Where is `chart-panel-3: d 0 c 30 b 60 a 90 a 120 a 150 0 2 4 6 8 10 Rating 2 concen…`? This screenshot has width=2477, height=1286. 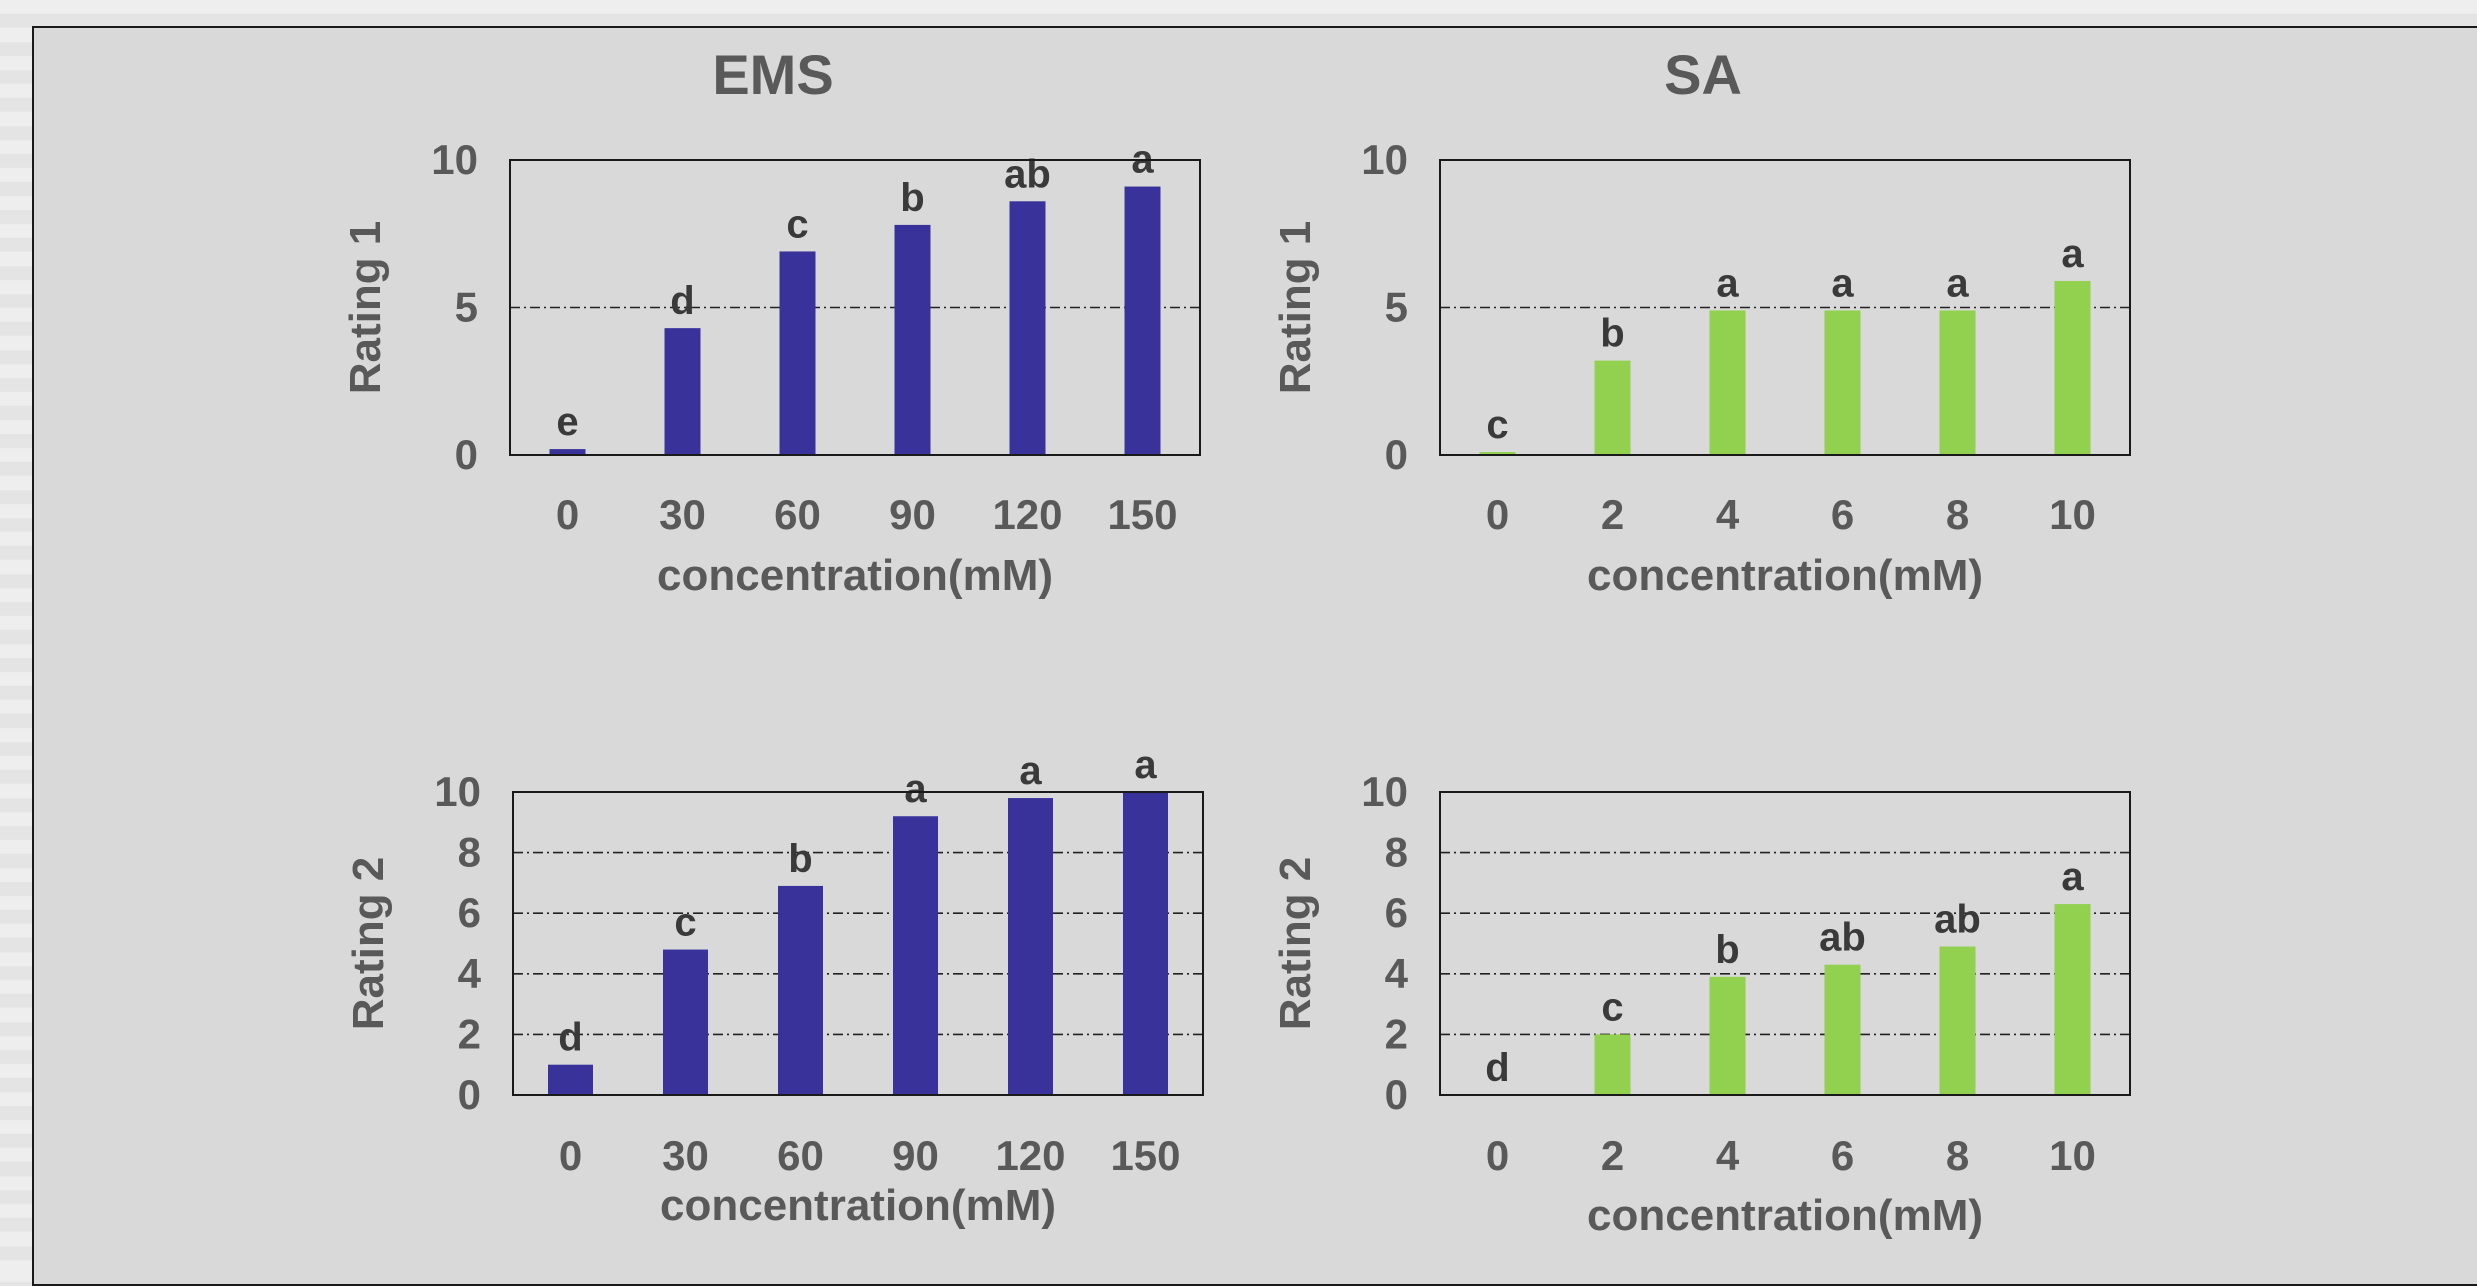
chart-panel-3: d 0 c 30 b 60 a 90 a 120 a 150 0 2 4 6 8 10 Rating 2 concen… is located at coordinates (774, 986).